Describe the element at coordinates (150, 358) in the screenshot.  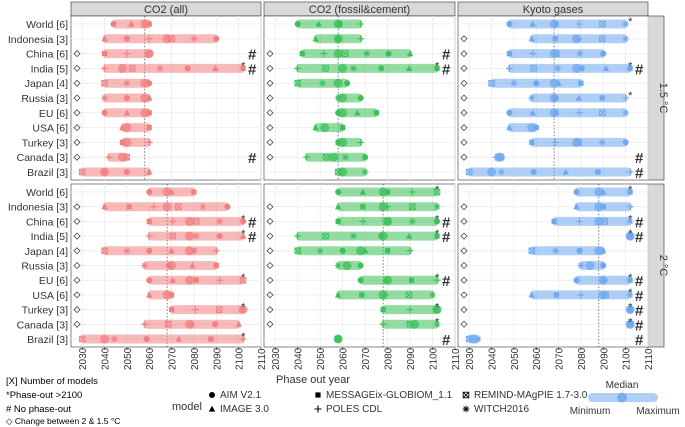
I see `x-tick-label: 2060` at that location.